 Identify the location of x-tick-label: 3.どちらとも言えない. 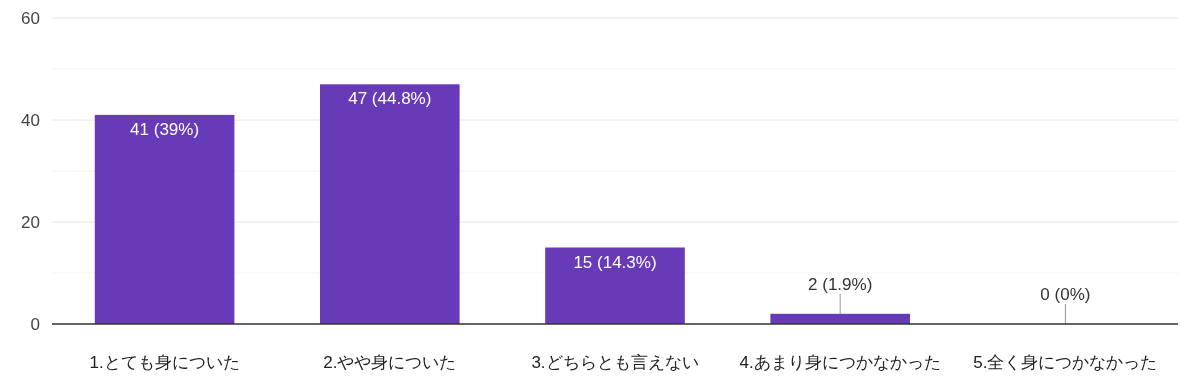
(615, 362).